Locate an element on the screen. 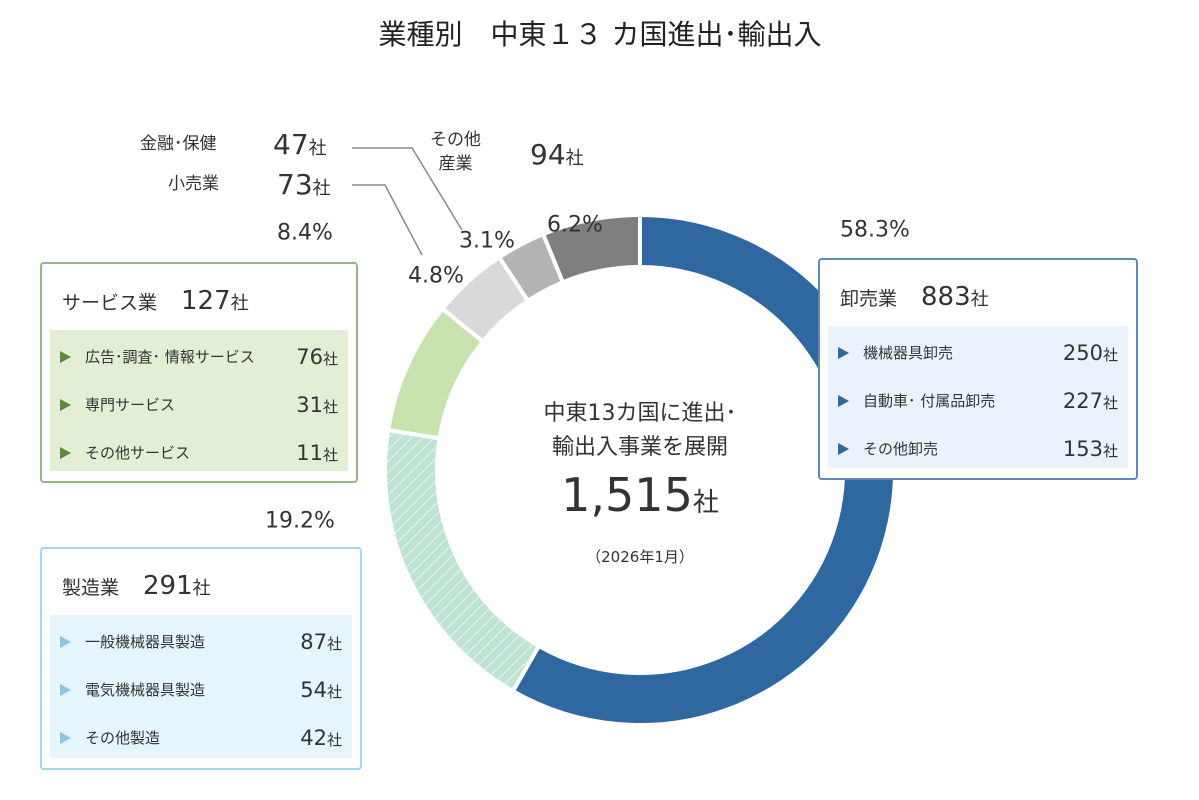 This screenshot has height=800, width=1199. item-count: 87 is located at coordinates (313, 642).